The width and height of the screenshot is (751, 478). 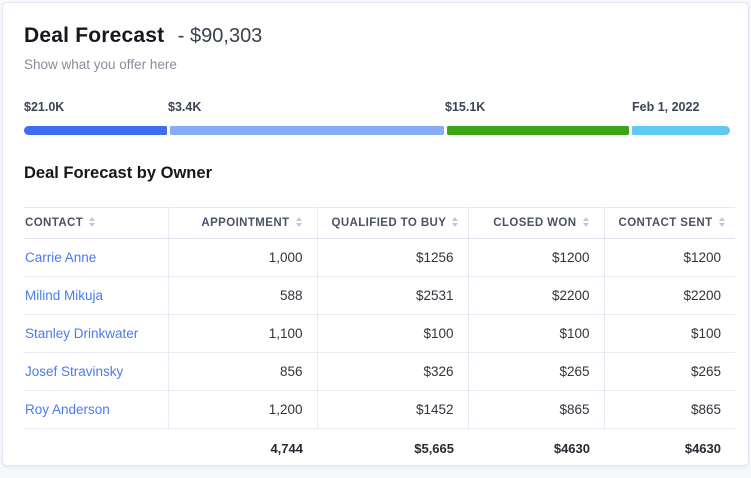 I want to click on table-row: Milind Mikuja 588 $2531 $2200 $2200, so click(x=379, y=295).